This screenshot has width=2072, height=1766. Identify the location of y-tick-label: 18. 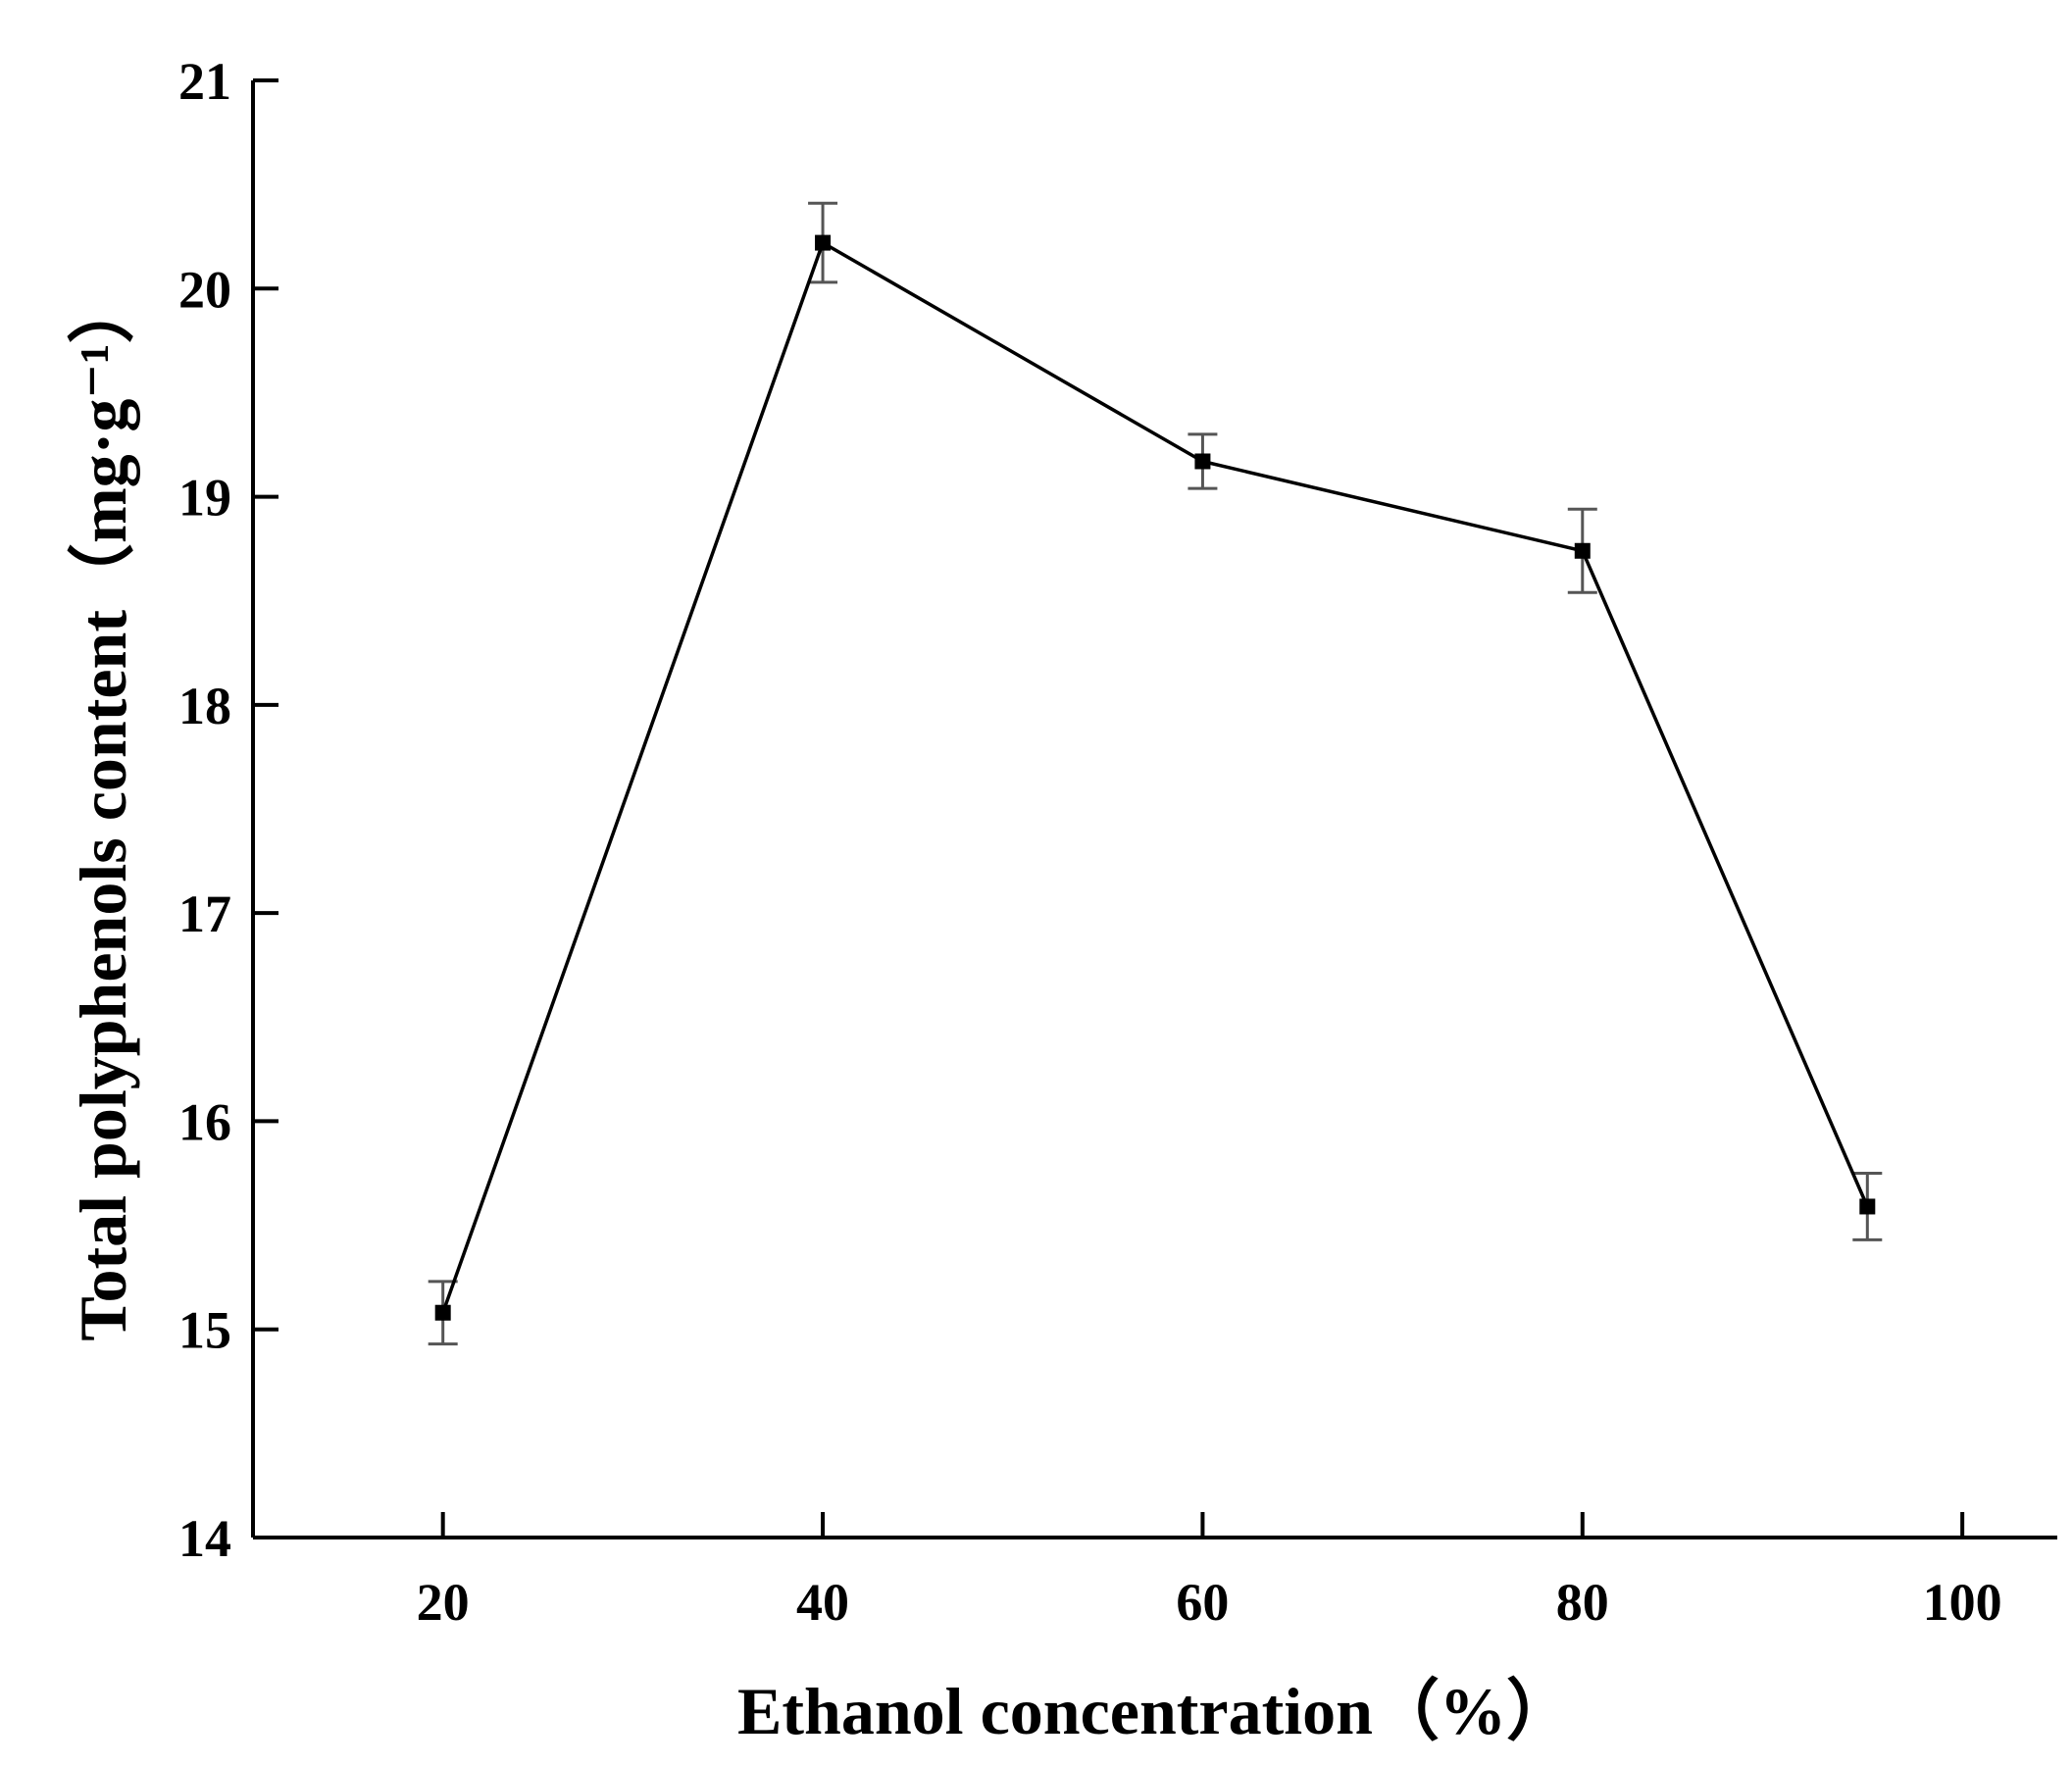
(204, 706).